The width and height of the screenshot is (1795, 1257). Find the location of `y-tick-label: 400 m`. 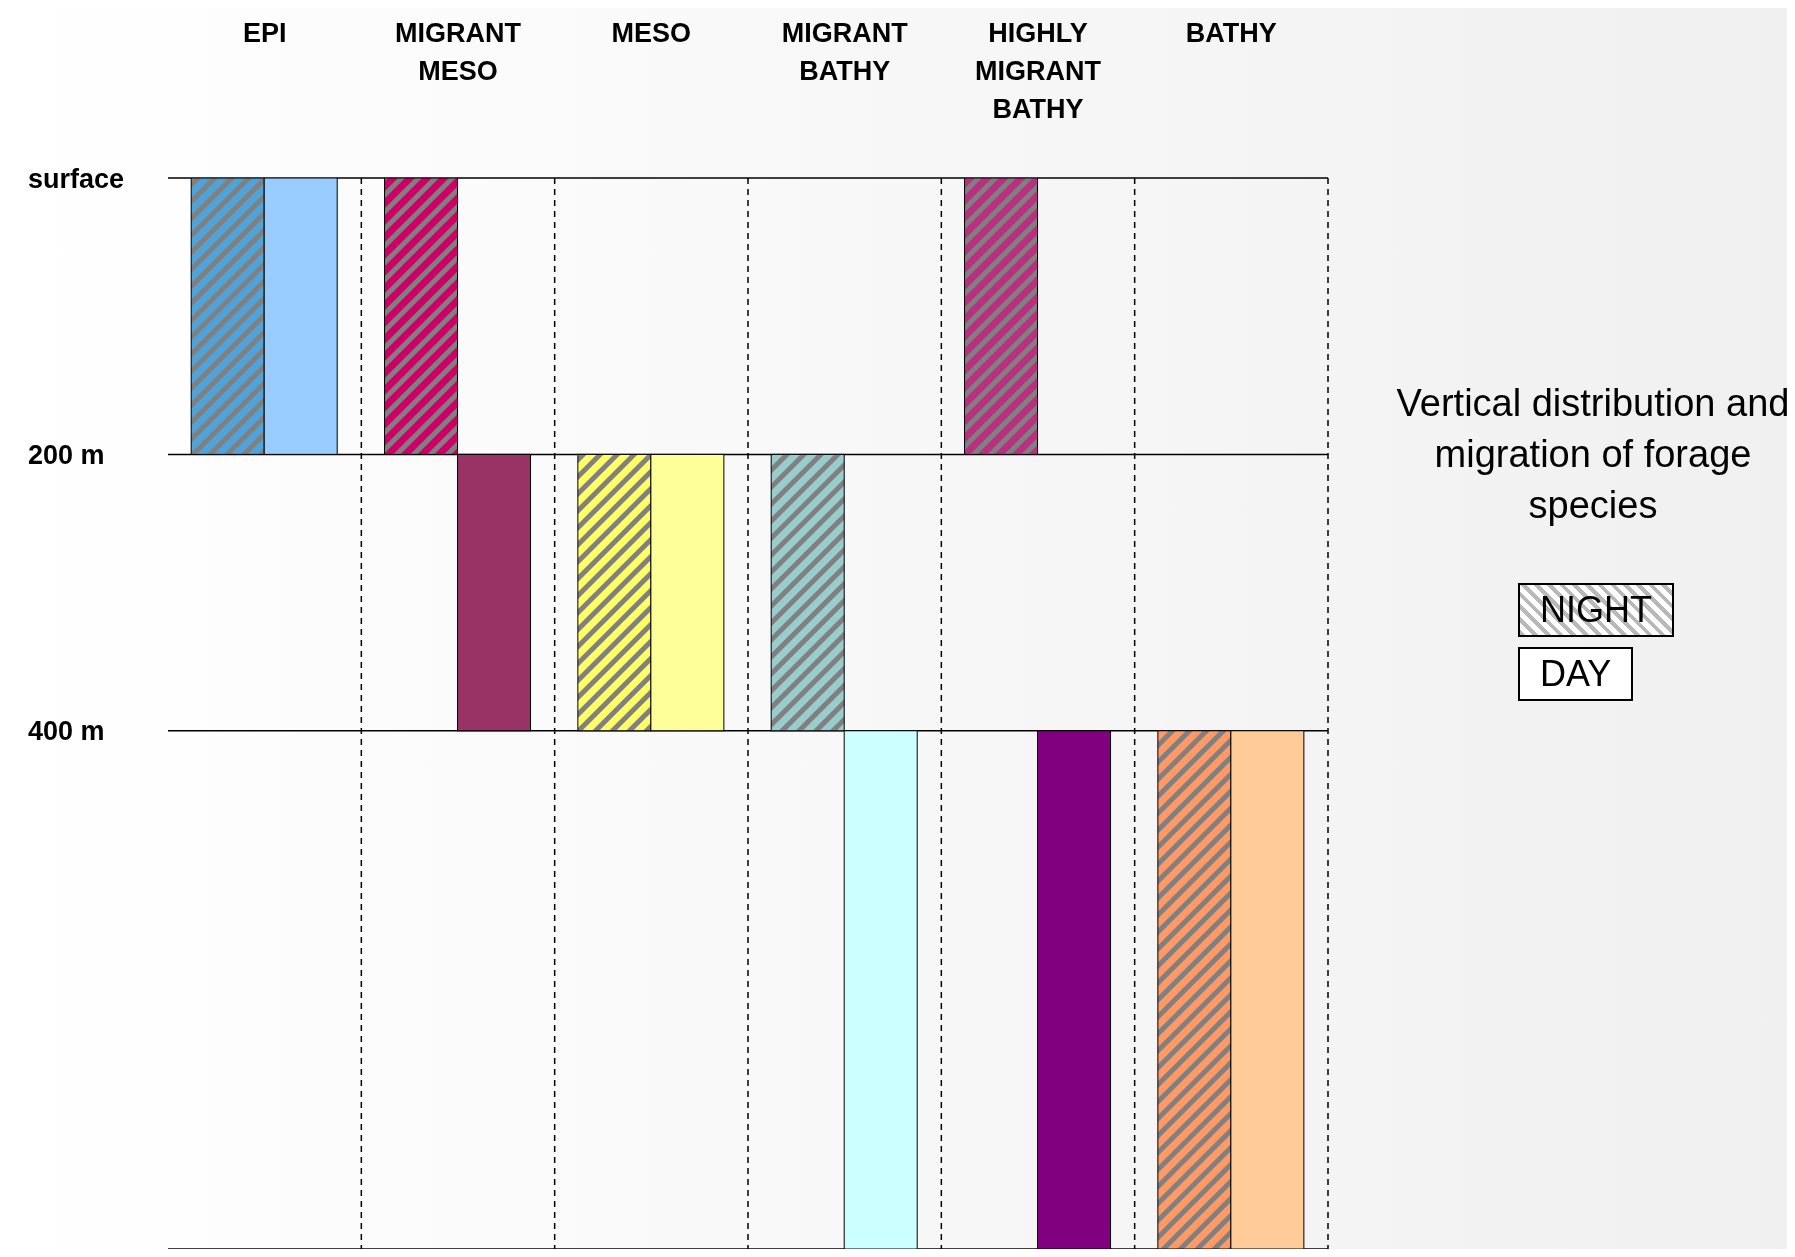

y-tick-label: 400 m is located at coordinates (66, 731).